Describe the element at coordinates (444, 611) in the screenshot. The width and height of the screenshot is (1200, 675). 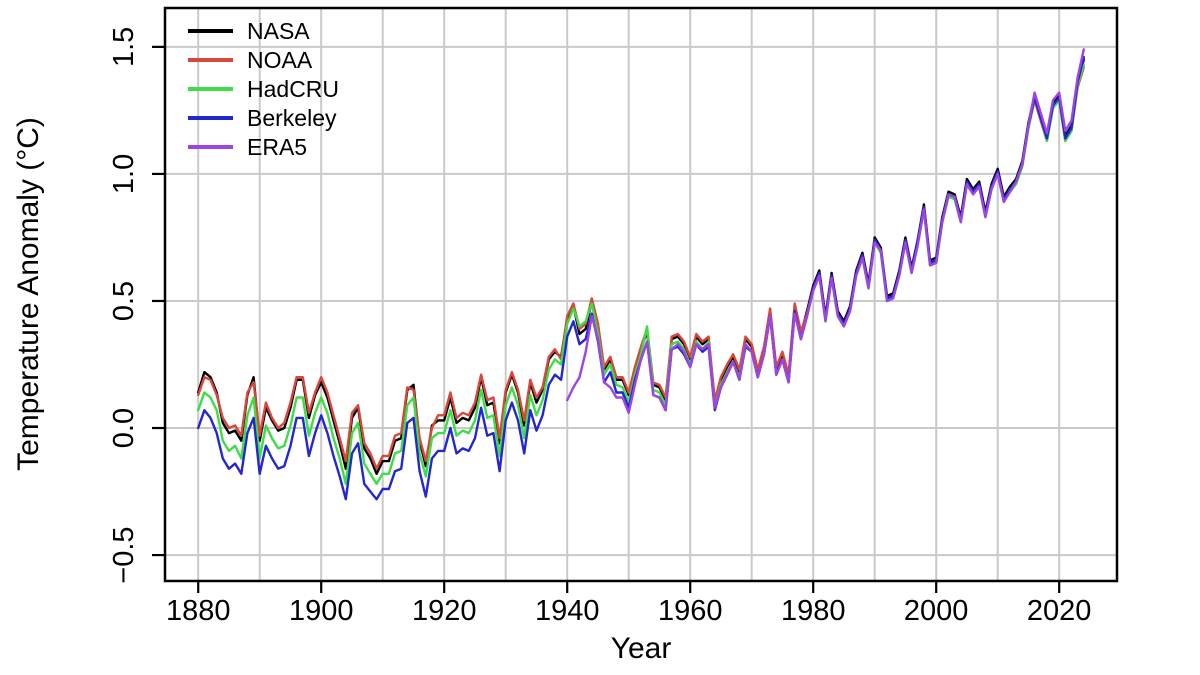
I see `x-tick-label-1920: 1920` at that location.